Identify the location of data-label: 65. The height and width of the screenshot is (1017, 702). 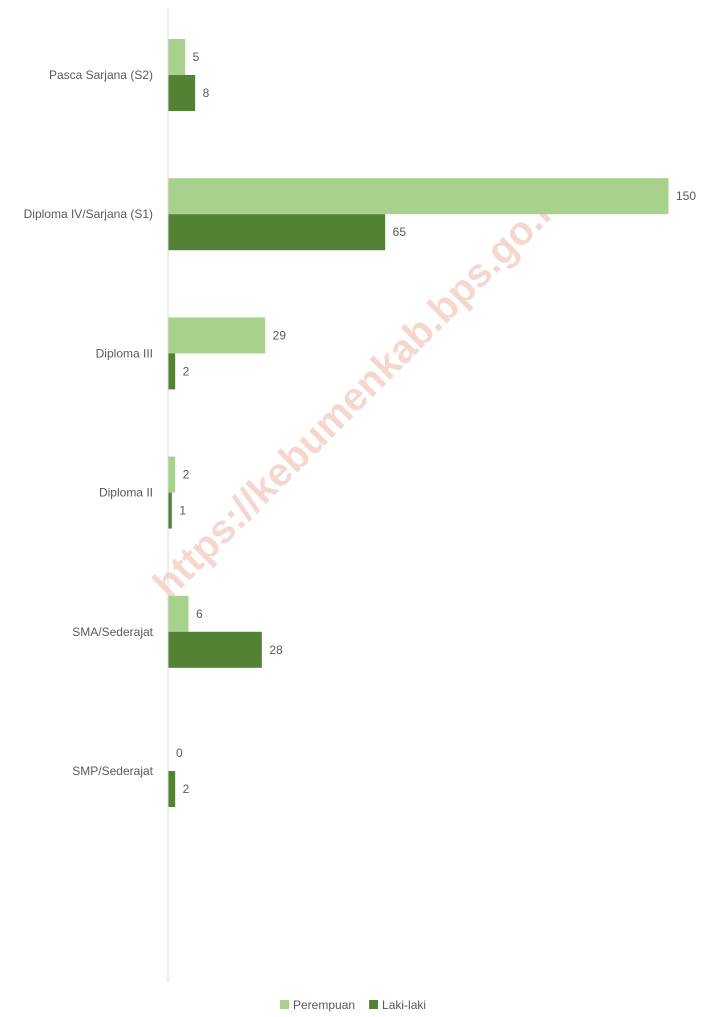
(400, 232).